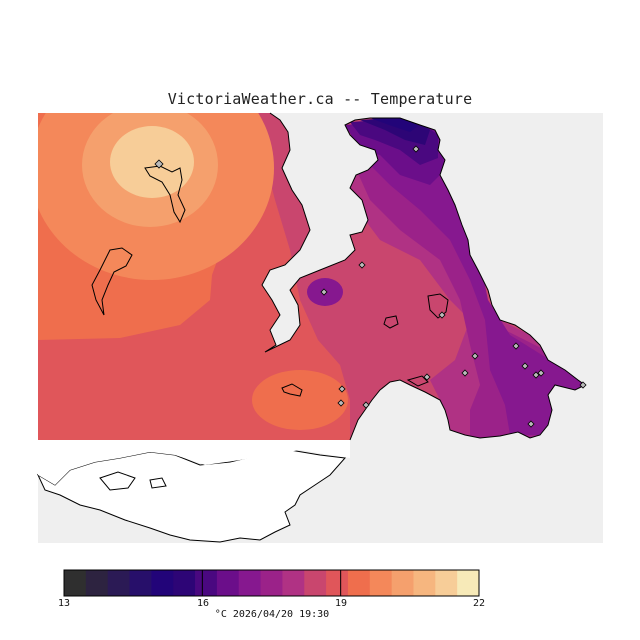 This screenshot has height=640, width=640. Describe the element at coordinates (203, 603) in the screenshot. I see `legend-tick: 16` at that location.